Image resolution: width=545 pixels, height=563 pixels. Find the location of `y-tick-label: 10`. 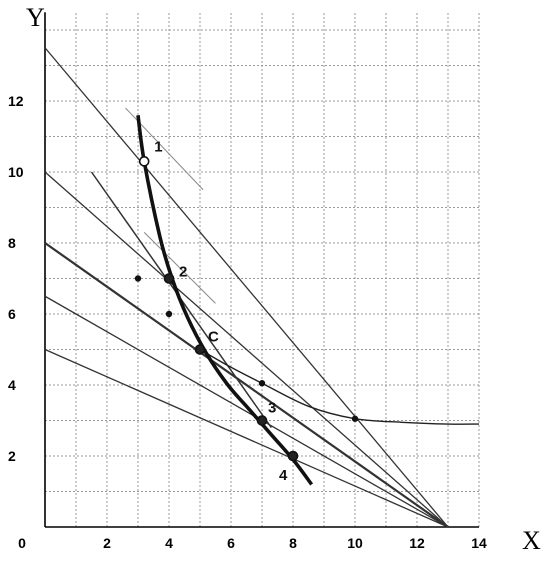

y-tick-label: 10 is located at coordinates (16, 172).